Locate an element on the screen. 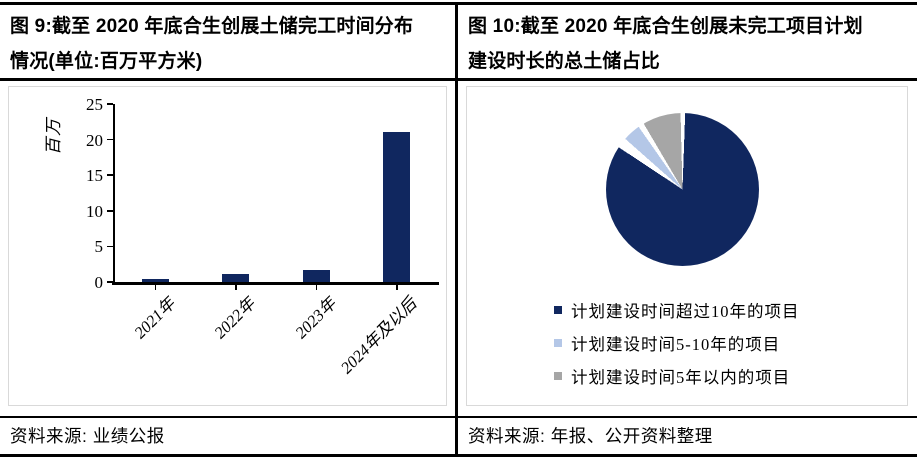 This screenshot has height=460, width=917. x-axis-category-label-text: 2023年 is located at coordinates (315, 318).